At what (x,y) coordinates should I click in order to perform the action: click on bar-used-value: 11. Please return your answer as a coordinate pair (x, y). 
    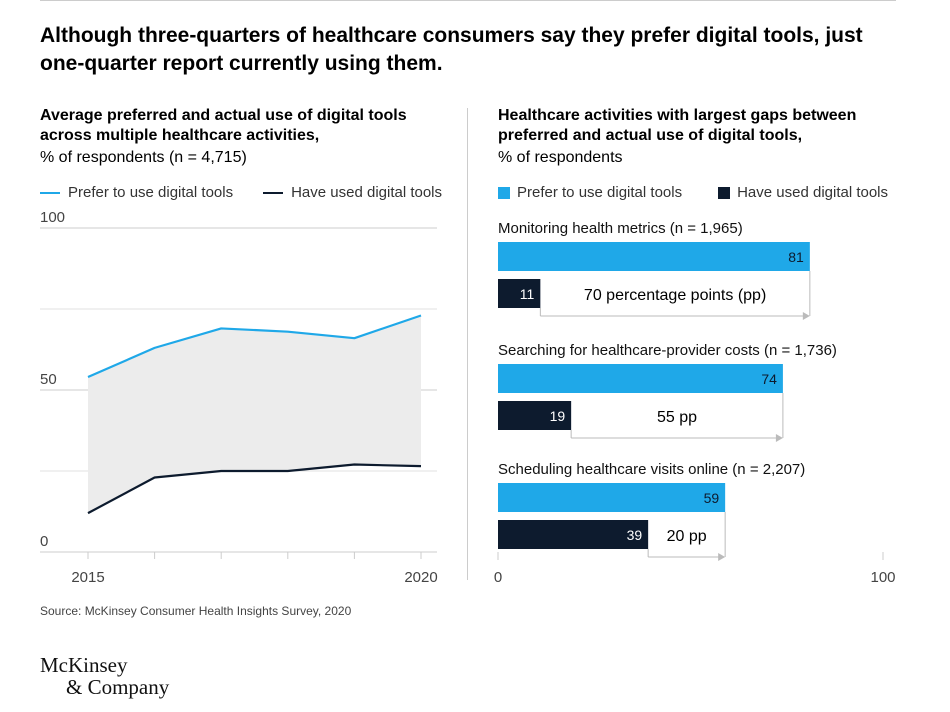
    Looking at the image, I should click on (527, 294).